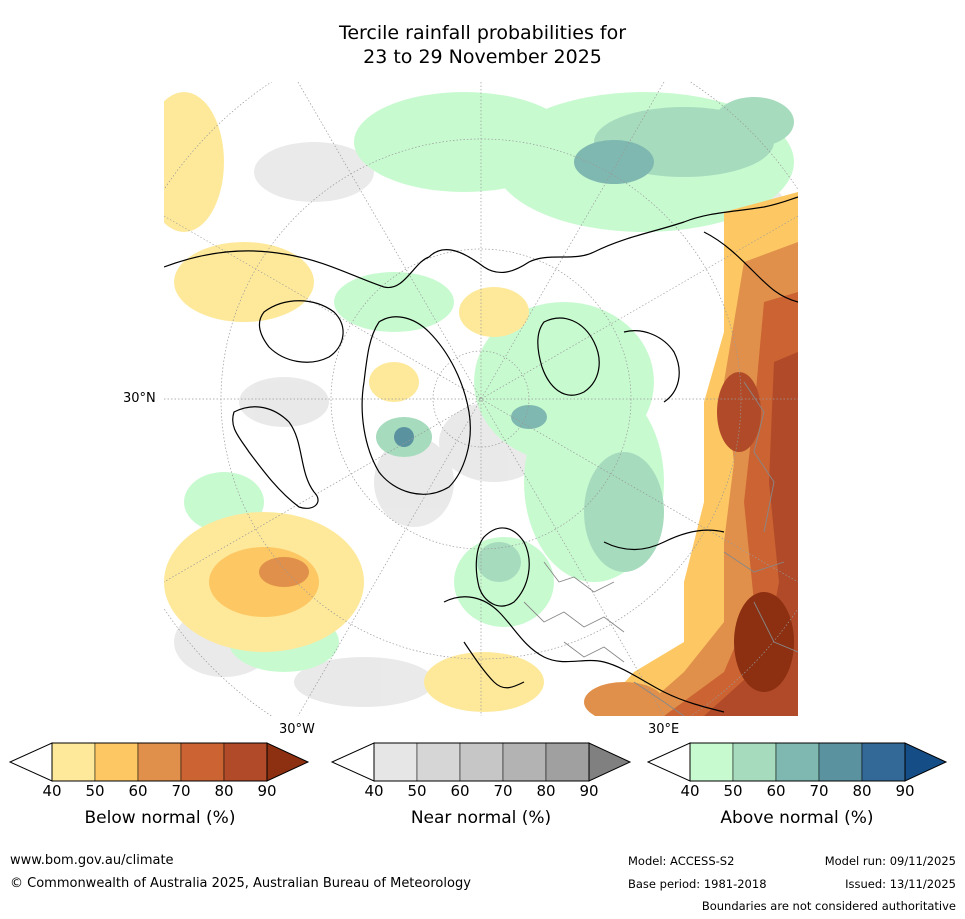  I want to click on colorbar-above-normal, so click(797, 762).